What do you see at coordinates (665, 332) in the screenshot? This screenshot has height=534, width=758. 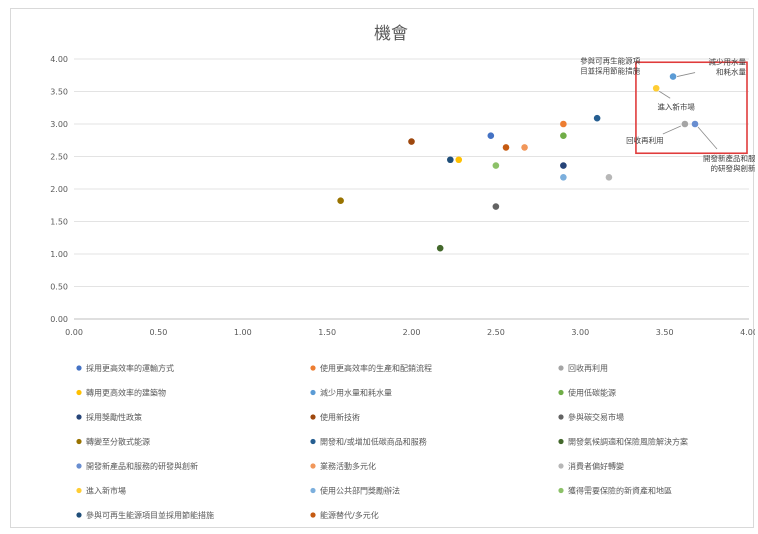 I see `x-tick-label: 3.50` at bounding box center [665, 332].